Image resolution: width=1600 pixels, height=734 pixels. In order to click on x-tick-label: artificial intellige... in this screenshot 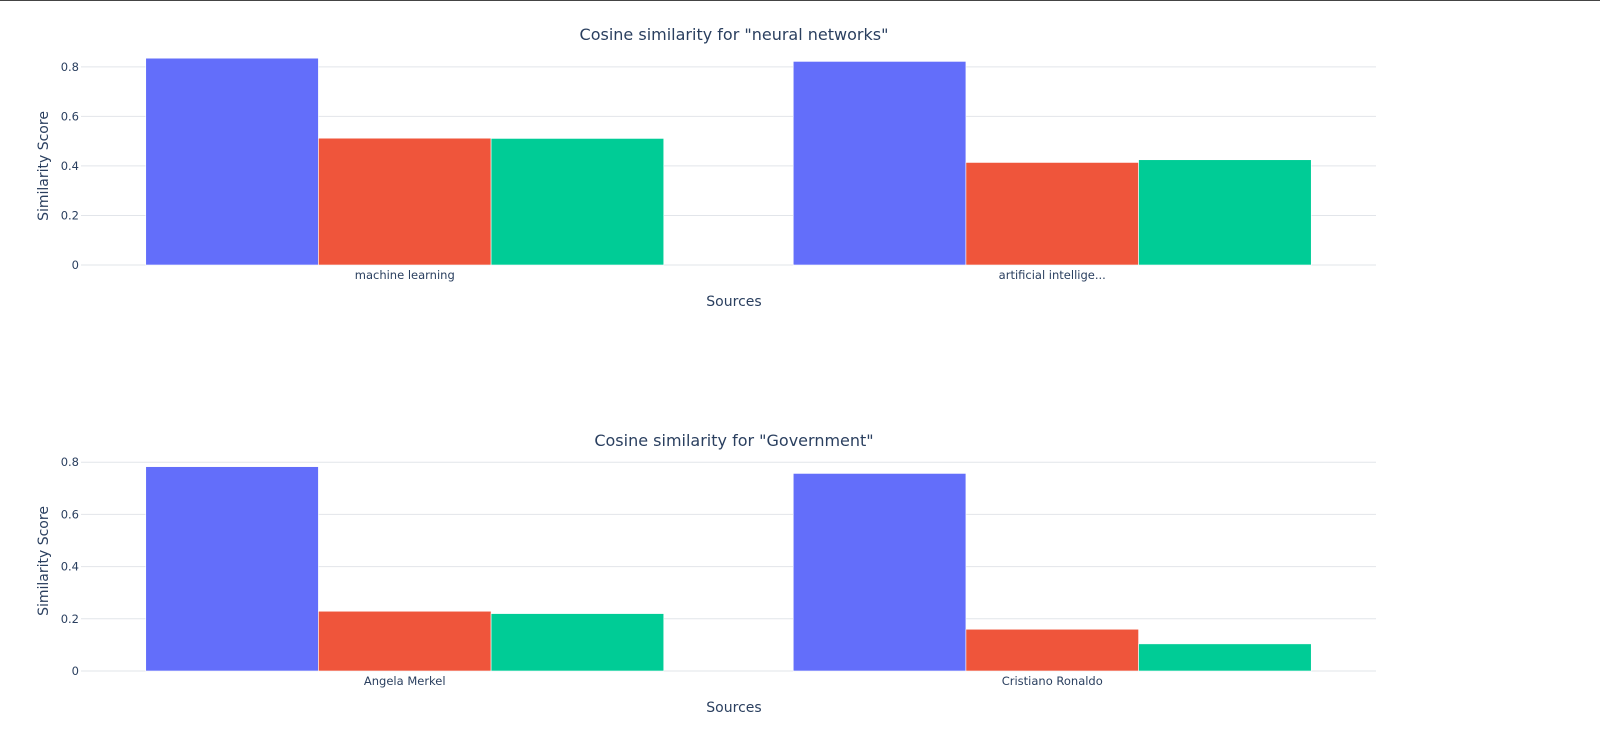, I will do `click(1052, 275)`.